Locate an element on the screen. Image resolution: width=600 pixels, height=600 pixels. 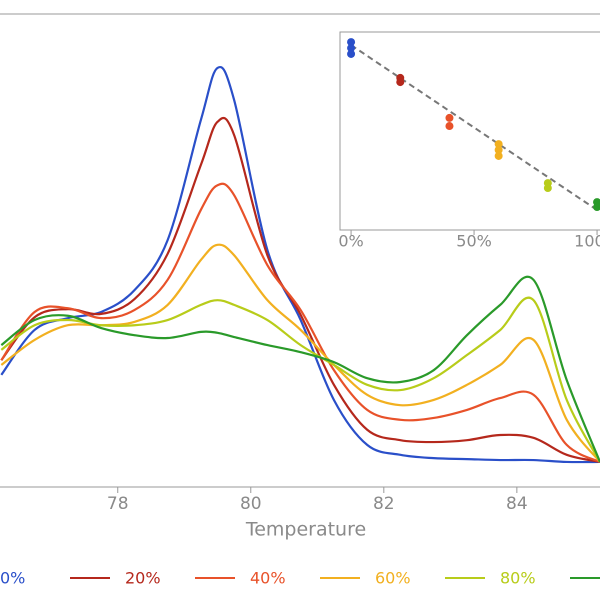
x-tick-label: 84 is located at coordinates (517, 504).